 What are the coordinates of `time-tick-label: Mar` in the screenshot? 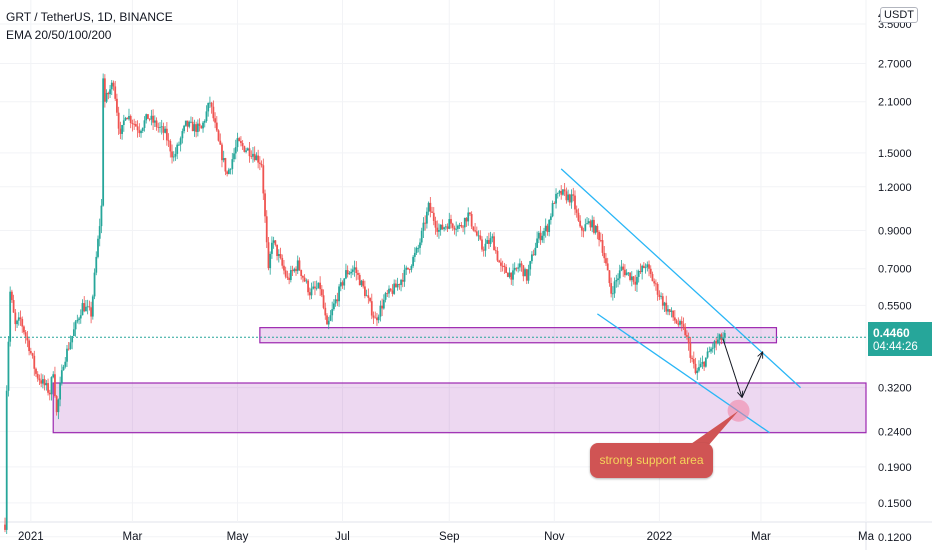 It's located at (133, 537).